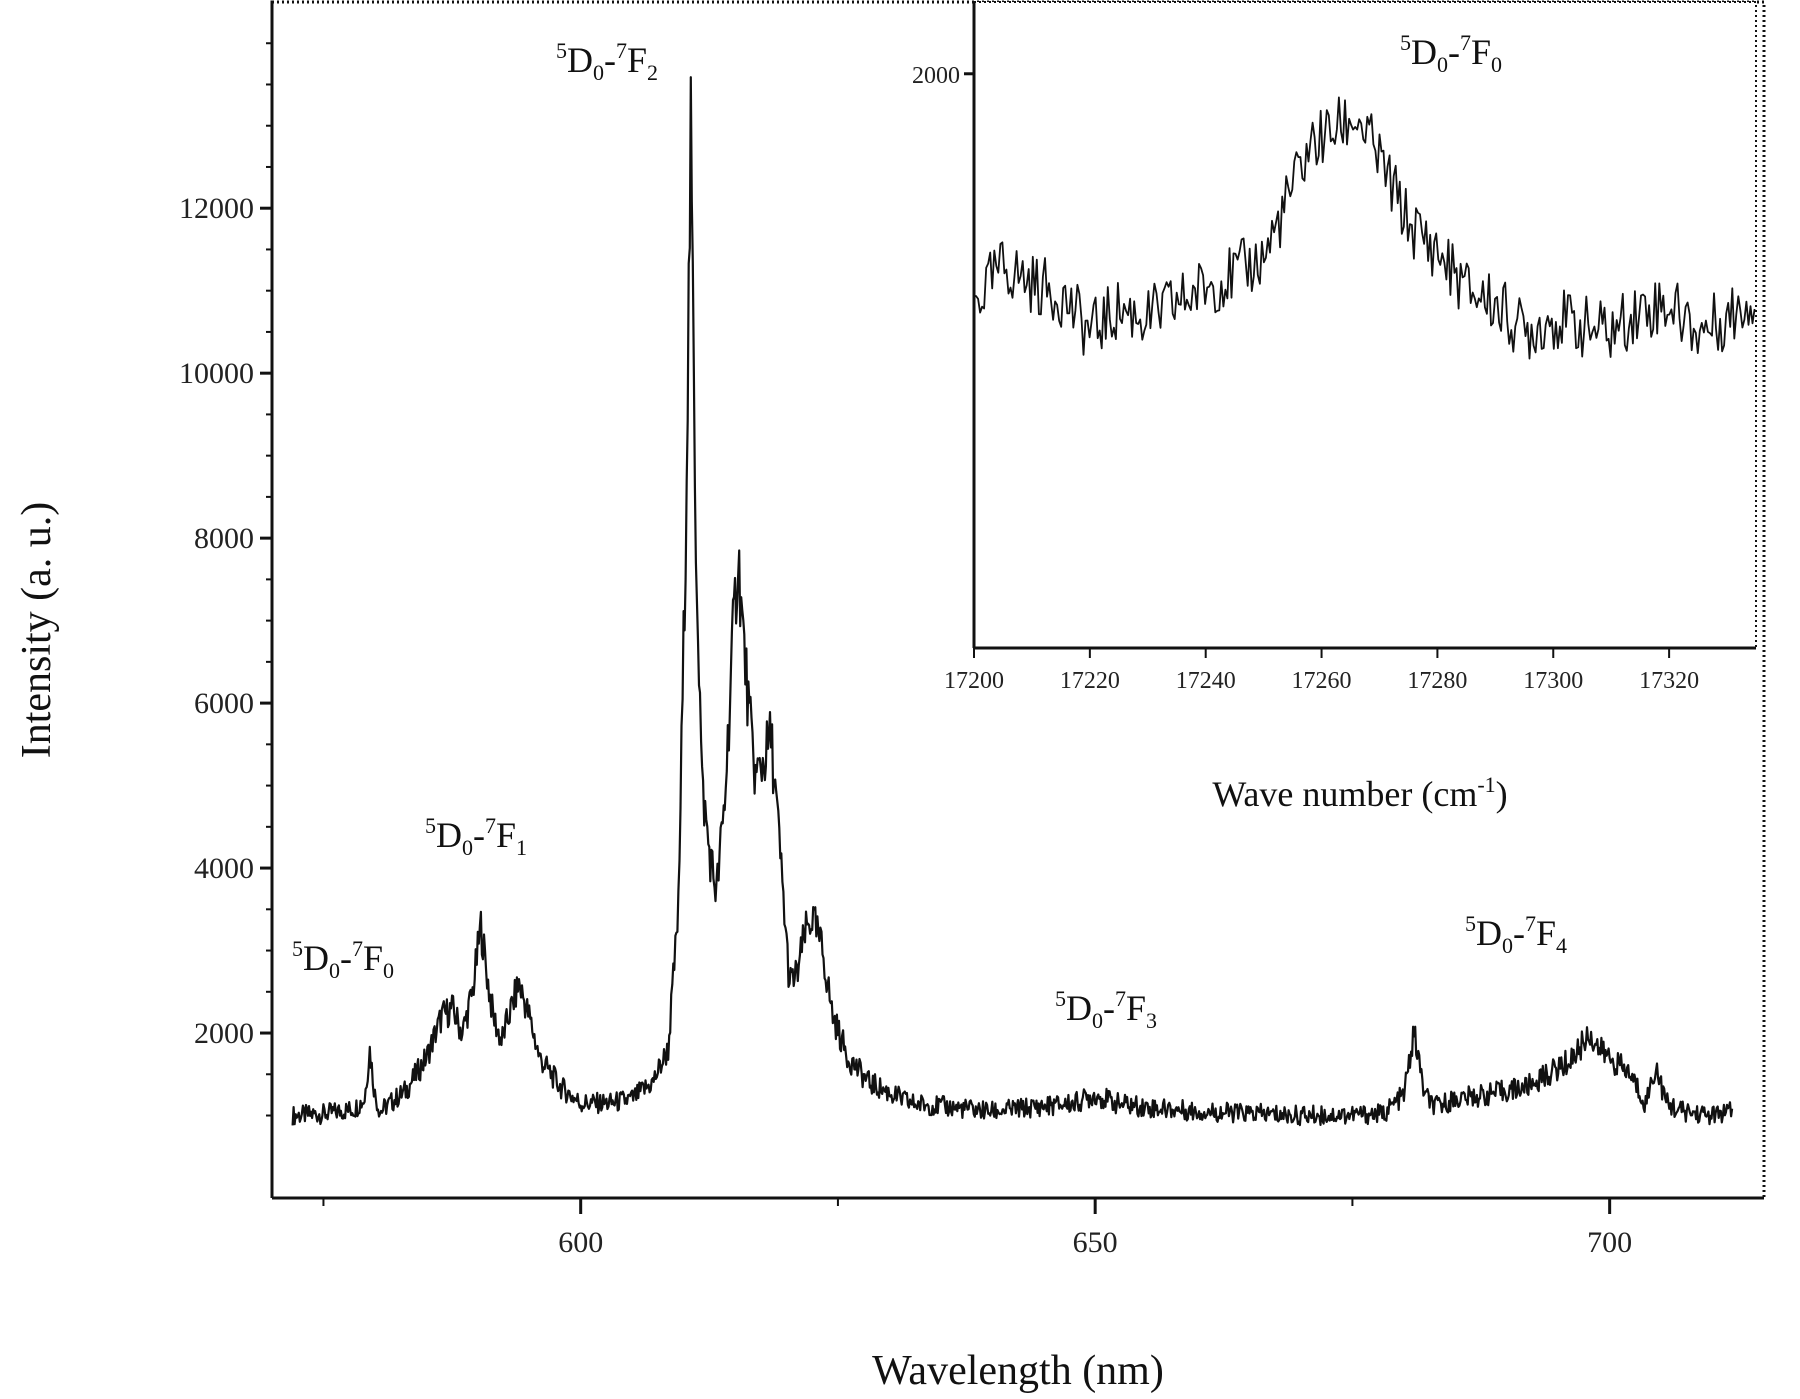 This screenshot has width=1800, height=1399. I want to click on inset-x-tick-label: 17240, so click(1206, 681).